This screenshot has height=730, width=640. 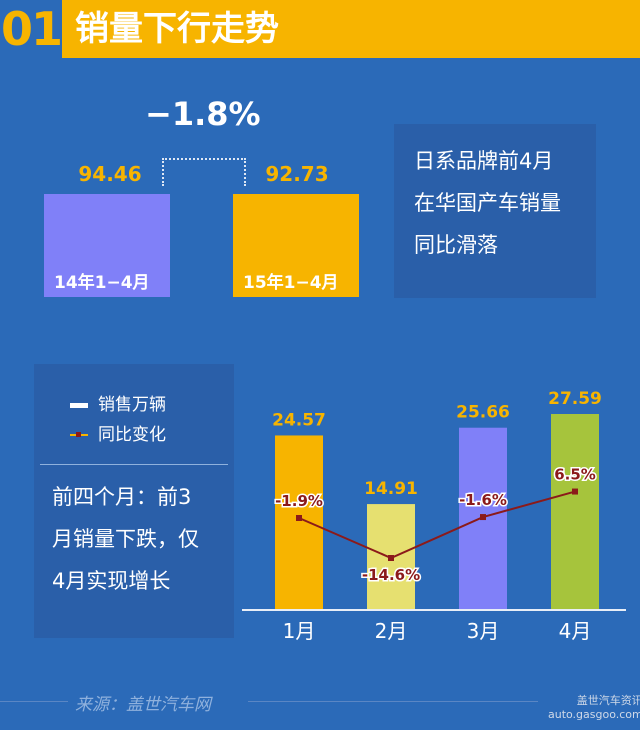 What do you see at coordinates (297, 174) in the screenshot?
I see `bar-value-label: 92.73` at bounding box center [297, 174].